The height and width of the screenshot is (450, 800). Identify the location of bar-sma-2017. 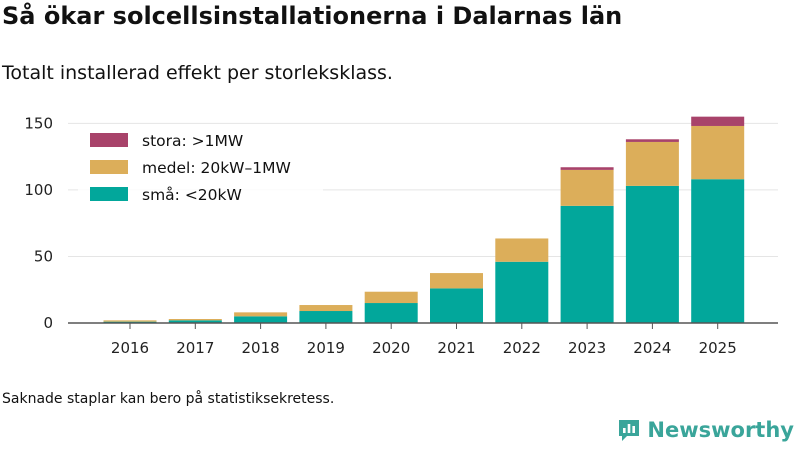
(195, 321).